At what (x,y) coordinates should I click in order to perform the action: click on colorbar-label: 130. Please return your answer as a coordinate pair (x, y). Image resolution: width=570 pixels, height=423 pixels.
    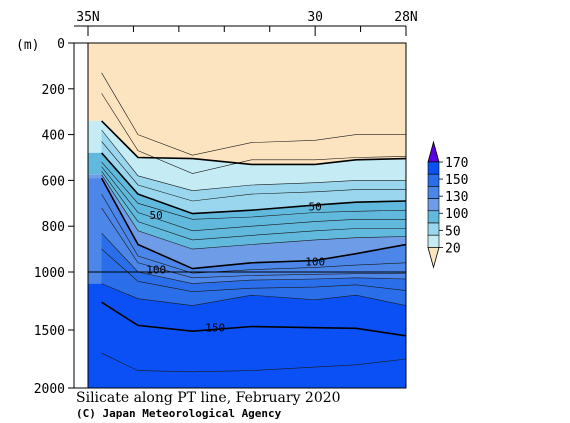
    Looking at the image, I should click on (456, 197).